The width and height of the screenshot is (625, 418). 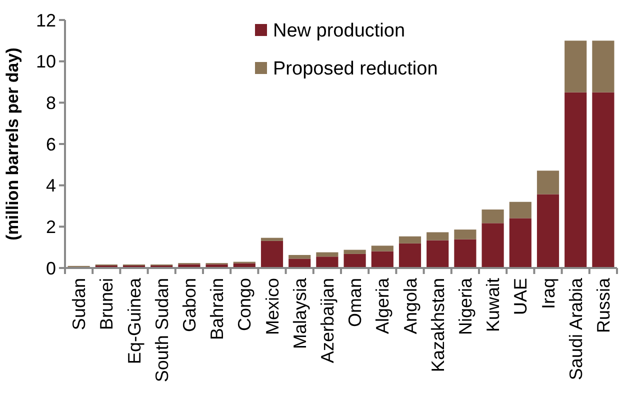 What do you see at coordinates (244, 305) in the screenshot?
I see `x-tick-label: Congo` at bounding box center [244, 305].